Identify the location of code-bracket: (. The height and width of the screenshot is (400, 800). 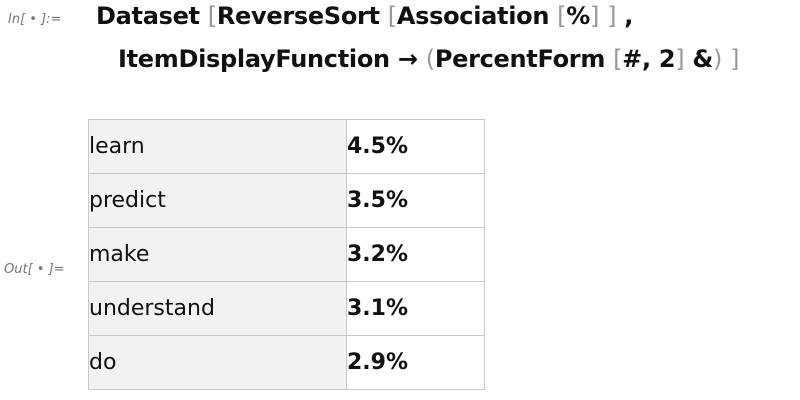
(430, 59).